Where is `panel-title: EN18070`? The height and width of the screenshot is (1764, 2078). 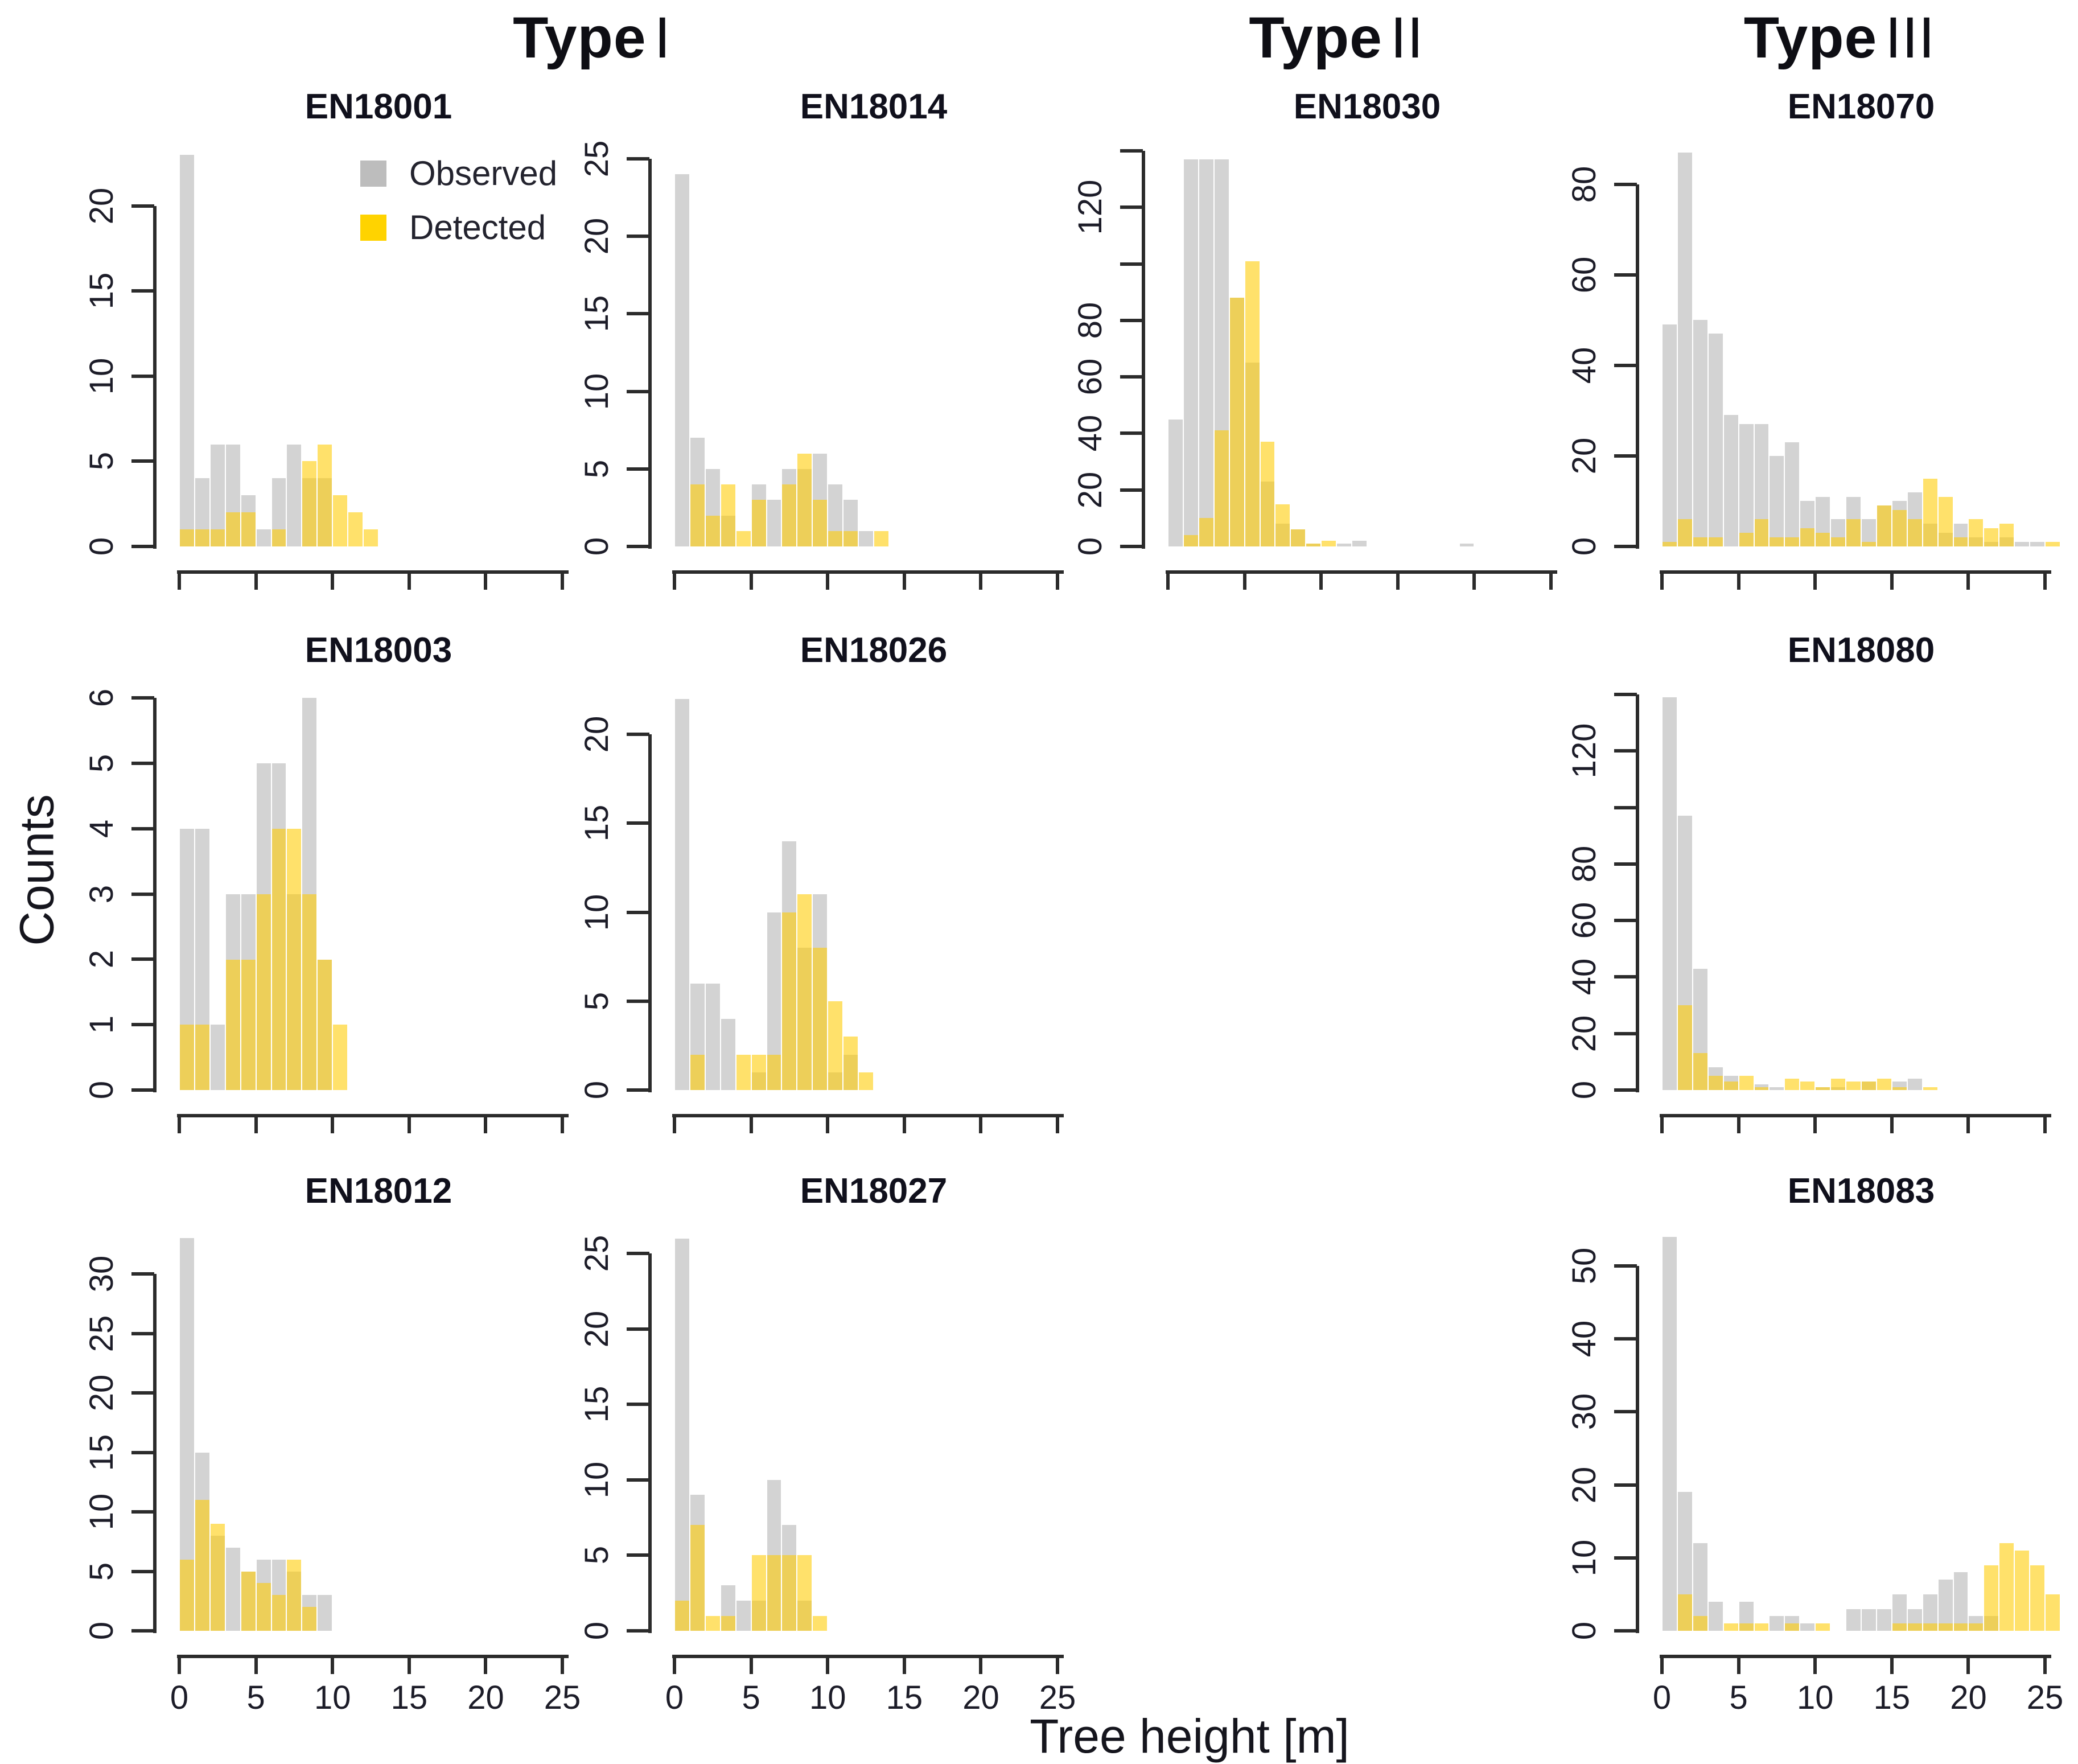
panel-title: EN18070 is located at coordinates (1861, 106).